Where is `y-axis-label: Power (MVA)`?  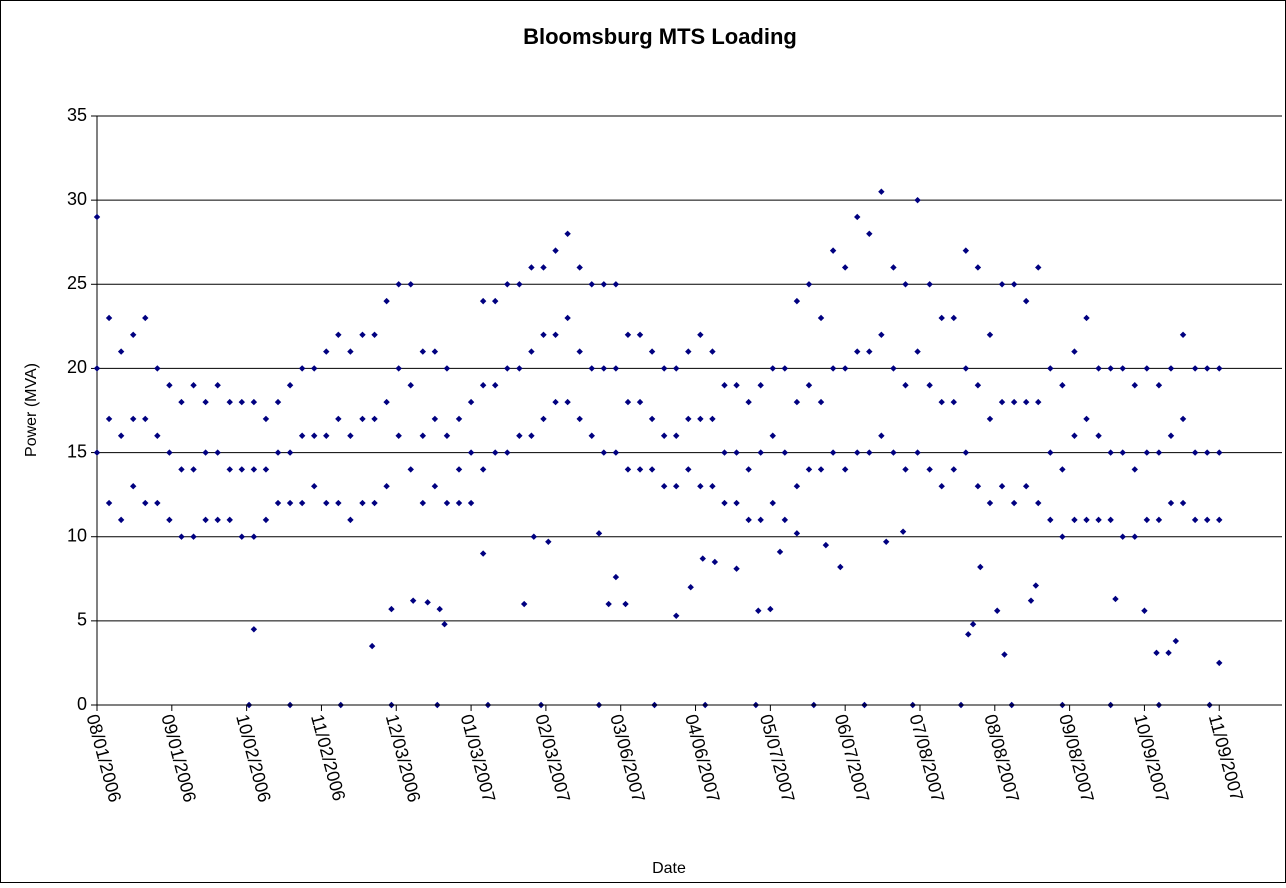
y-axis-label: Power (MVA) is located at coordinates (31, 410).